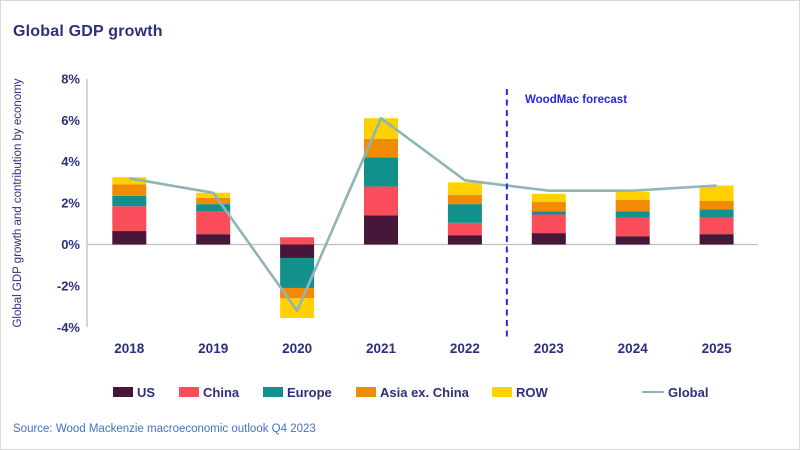  Describe the element at coordinates (464, 229) in the screenshot. I see `bar-segment-china-2022` at that location.